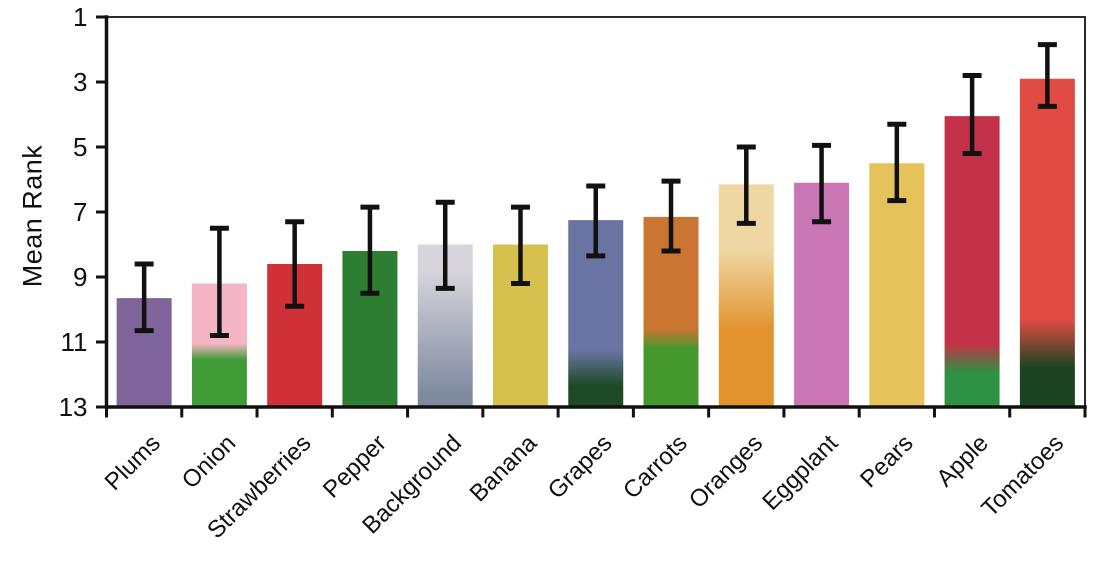 Image resolution: width=1117 pixels, height=568 pixels. Describe the element at coordinates (822, 183) in the screenshot. I see `error-bar-eggplant` at that location.